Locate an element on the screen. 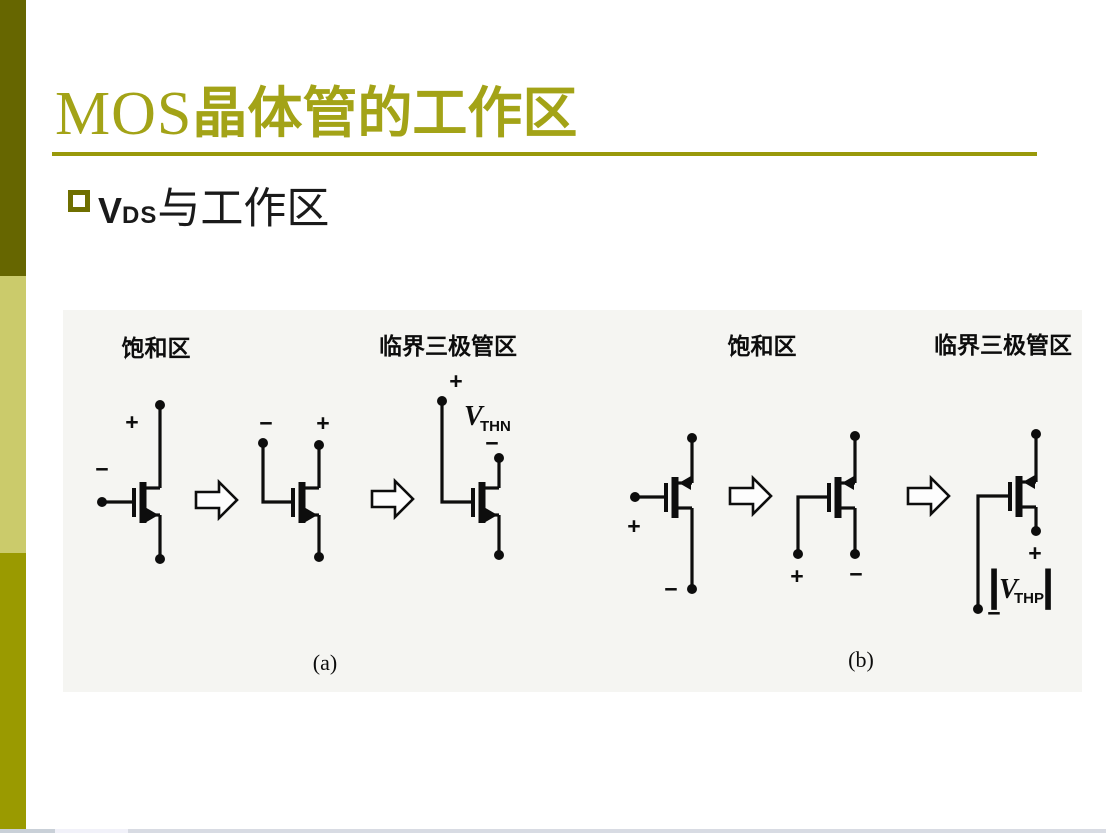  vthn-symbol: V is located at coordinates (474, 416).